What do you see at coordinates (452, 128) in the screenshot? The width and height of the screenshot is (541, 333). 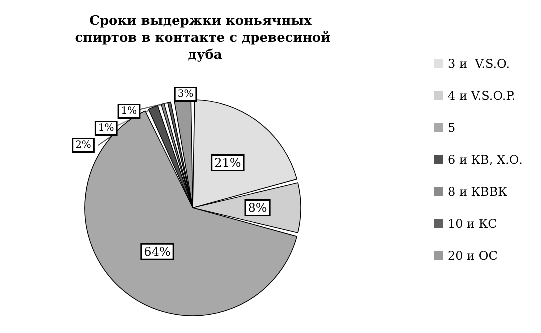 I see `legend-label: 5` at bounding box center [452, 128].